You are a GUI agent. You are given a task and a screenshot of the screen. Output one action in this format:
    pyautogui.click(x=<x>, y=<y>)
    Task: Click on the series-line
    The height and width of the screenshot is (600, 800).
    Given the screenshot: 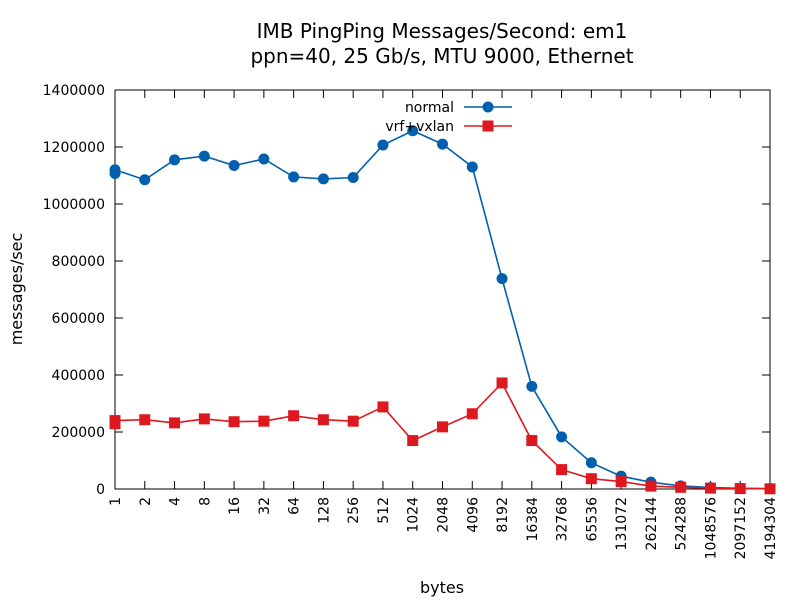 What is the action you would take?
    pyautogui.click(x=442, y=435)
    